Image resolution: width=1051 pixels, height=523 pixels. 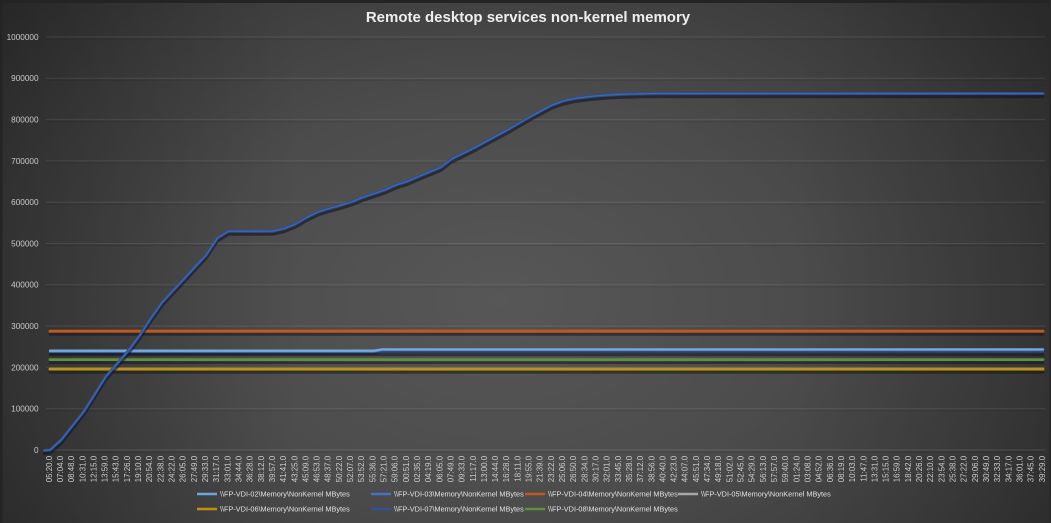 What do you see at coordinates (428, 468) in the screenshot?
I see `svg-text: 04:19.0` at bounding box center [428, 468].